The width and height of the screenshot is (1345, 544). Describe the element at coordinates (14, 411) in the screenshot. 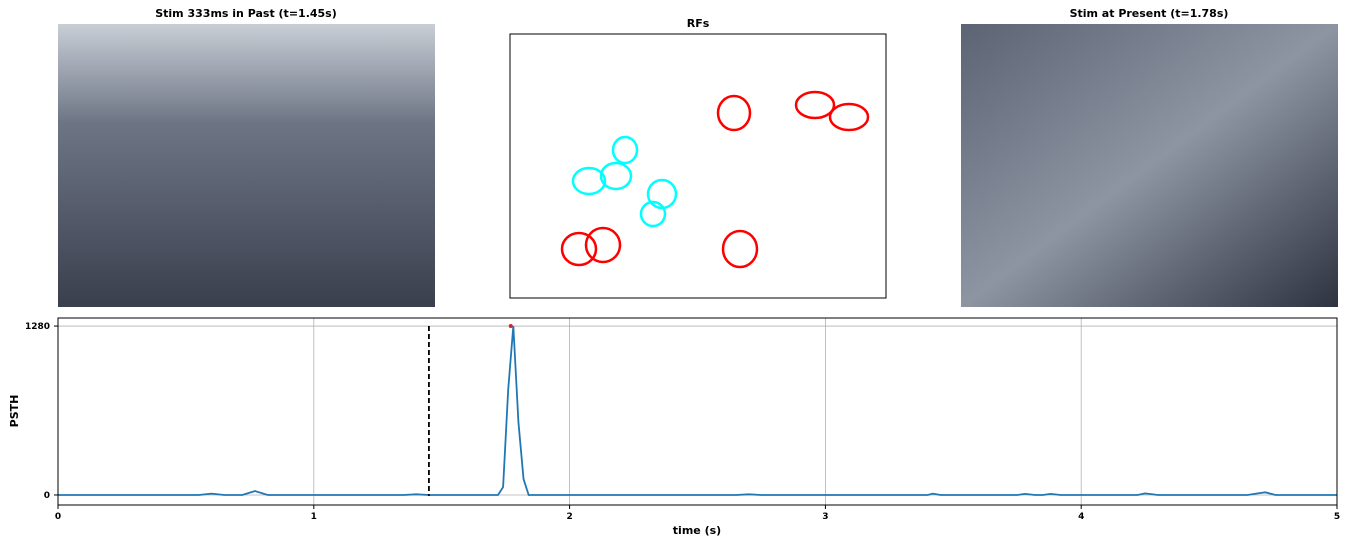

I see `y-axis-label: PSTH` at that location.